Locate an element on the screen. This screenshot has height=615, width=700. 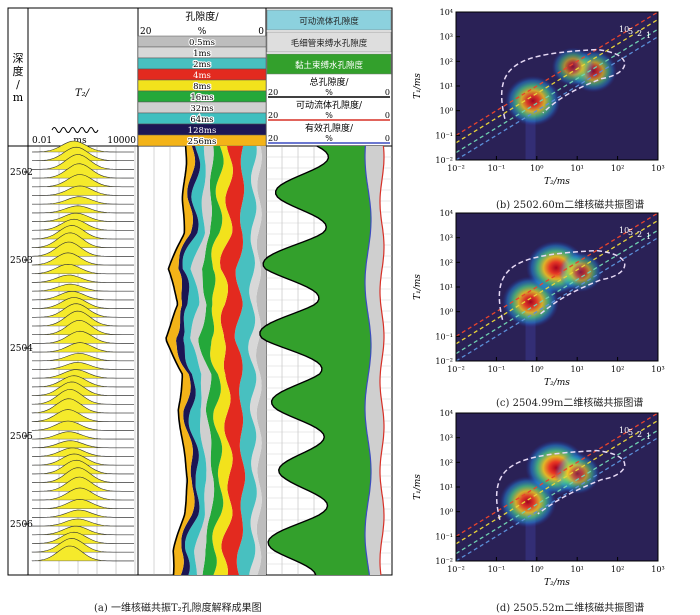
y-tick-label: 10² is located at coordinates (446, 462).